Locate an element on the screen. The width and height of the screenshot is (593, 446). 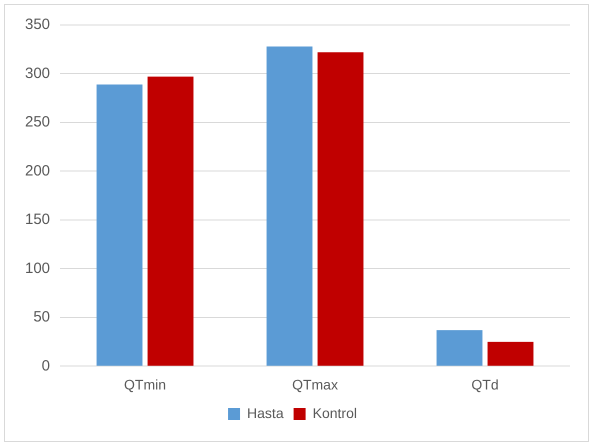
y-tick-label: 150 is located at coordinates (37, 219).